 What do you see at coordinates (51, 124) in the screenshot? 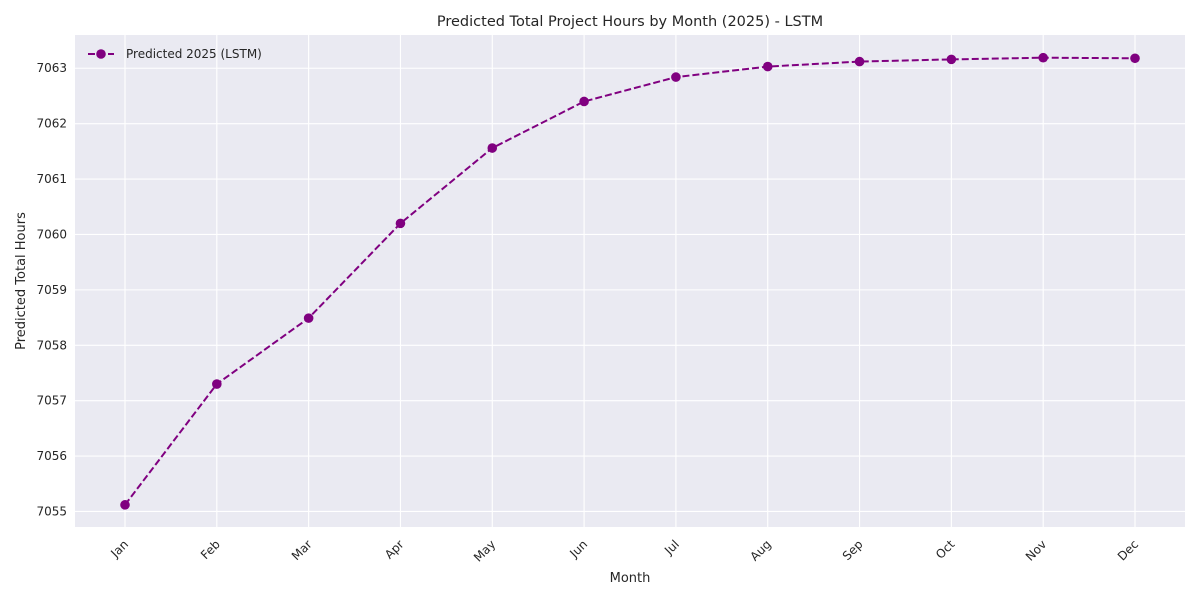
I see `y-tick-label: 7062` at bounding box center [51, 124].